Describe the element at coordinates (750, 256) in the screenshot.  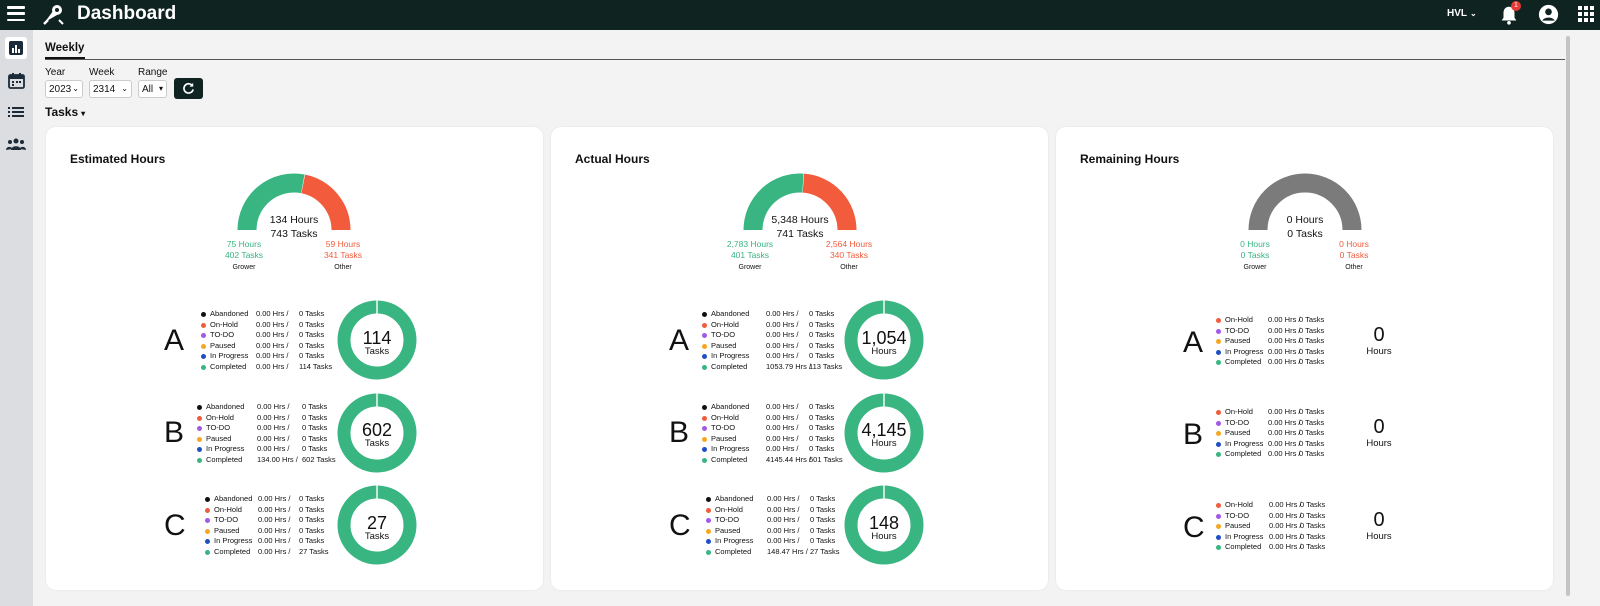
I see `grower-legend: 2,783 Hours 401 Tasks Grower` at that location.